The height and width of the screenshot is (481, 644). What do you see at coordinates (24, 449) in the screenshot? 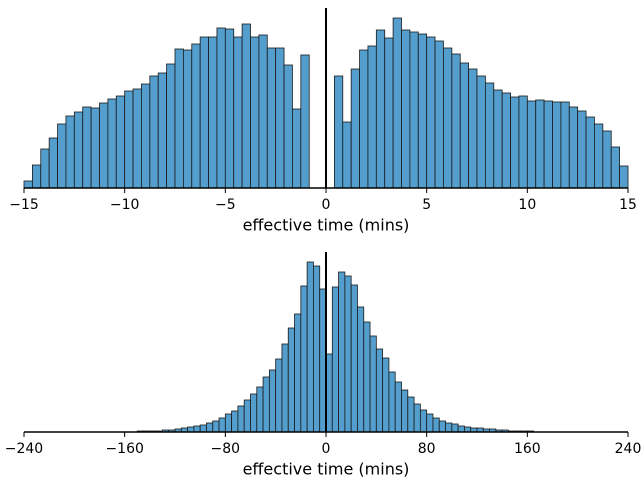
I see `x-tick-label: −240` at bounding box center [24, 449].